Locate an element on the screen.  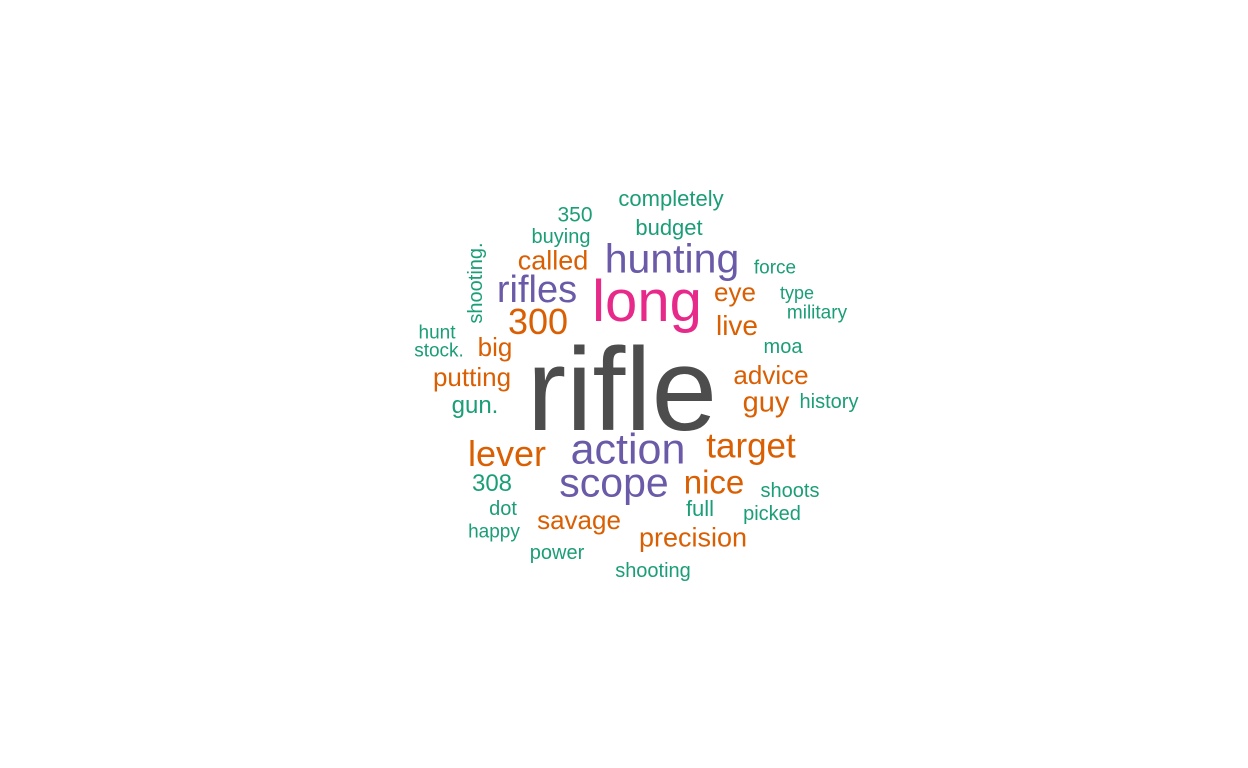
word-34: dot is located at coordinates (503, 509).